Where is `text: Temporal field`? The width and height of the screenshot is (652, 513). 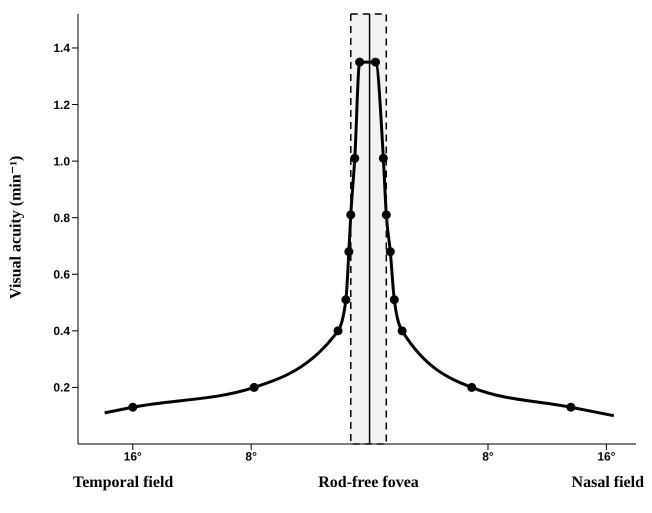 text: Temporal field is located at coordinates (123, 483).